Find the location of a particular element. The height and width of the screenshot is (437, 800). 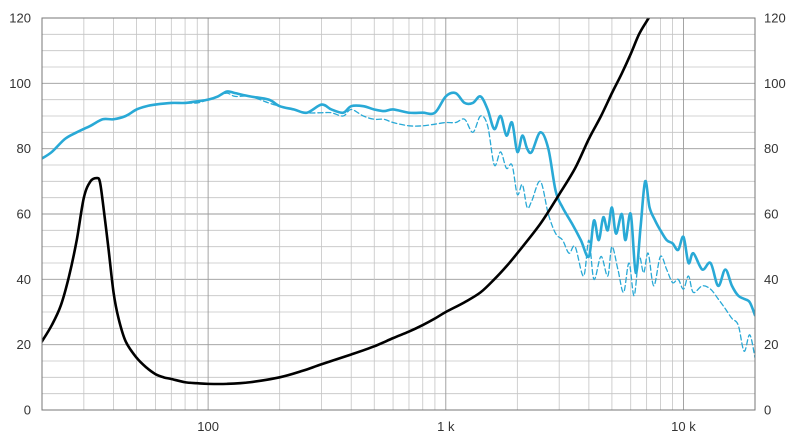

x-axis: 100 1 k 10 k is located at coordinates (446, 426).